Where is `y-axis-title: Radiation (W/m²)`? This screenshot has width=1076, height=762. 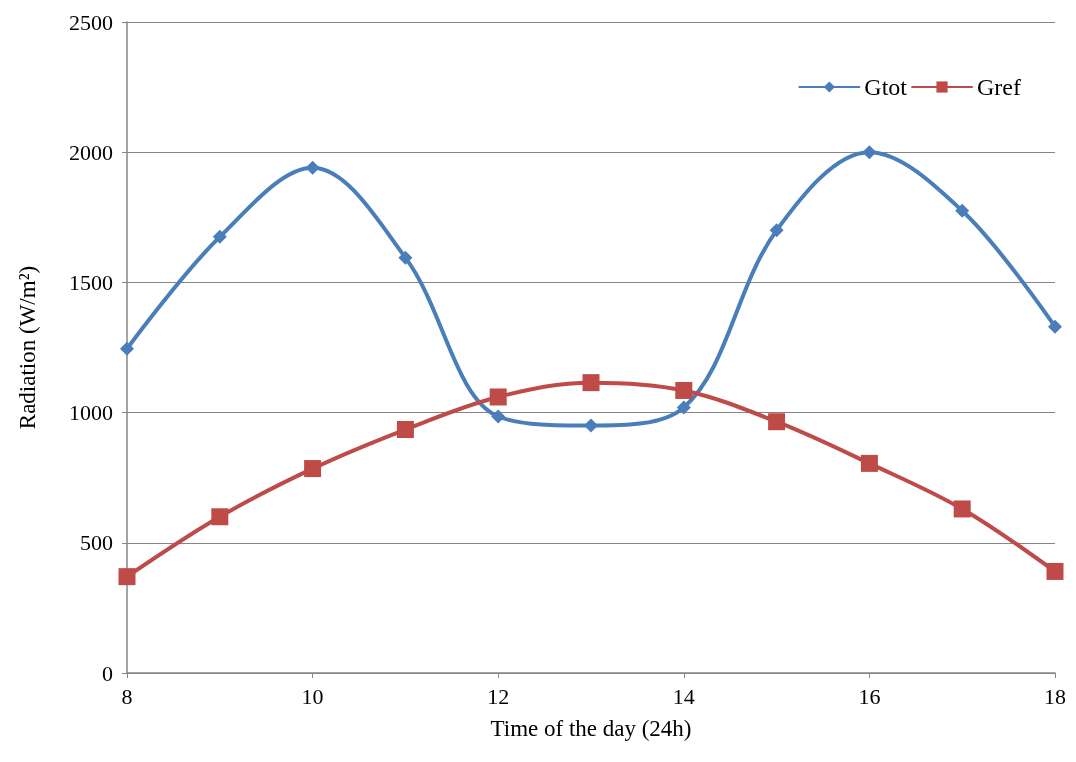 y-axis-title: Radiation (W/m²) is located at coordinates (27, 347).